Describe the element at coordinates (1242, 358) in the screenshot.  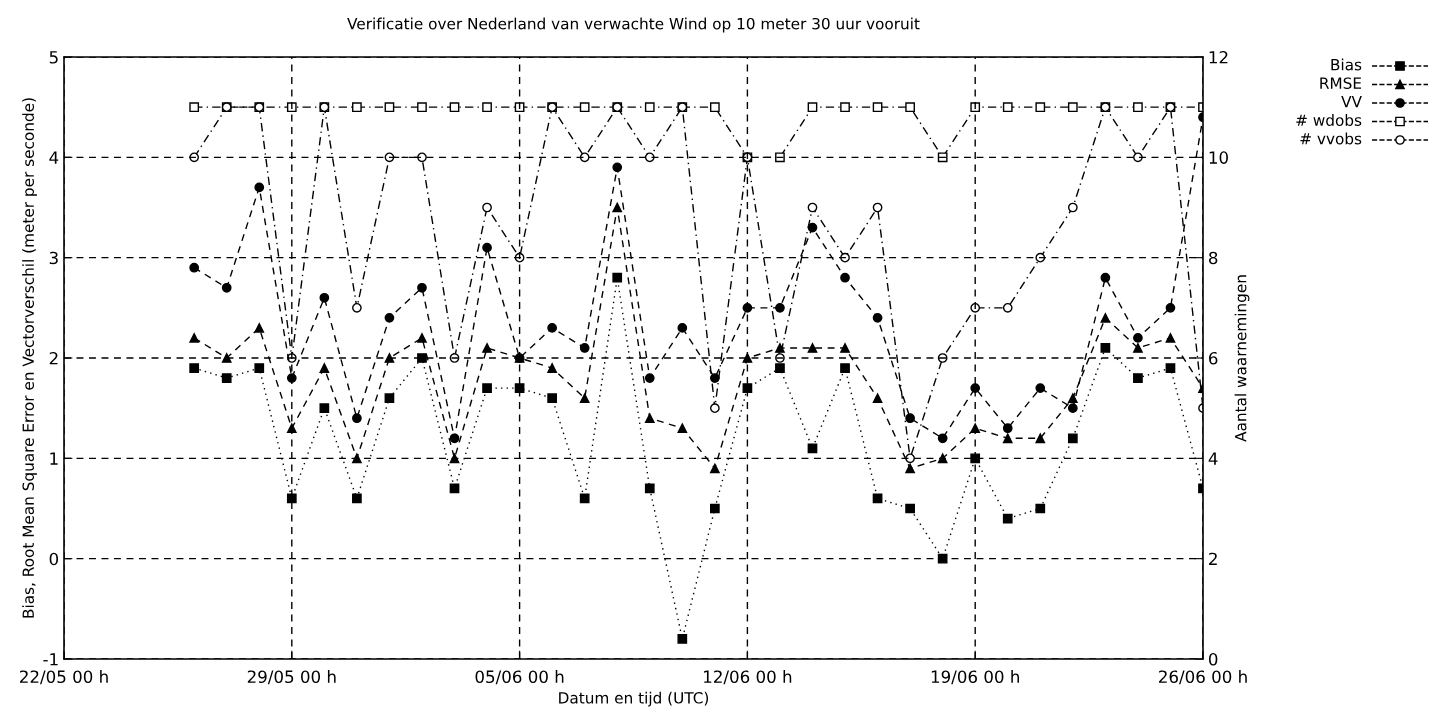
I see `y2-axis-title: Aantal waarnemingen` at that location.